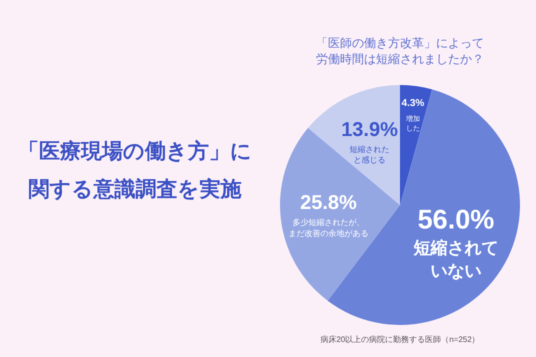  What do you see at coordinates (400, 51) in the screenshot?
I see `subtitle: 「医師の働き方改革」によって労働時間は短縮されましたか？` at bounding box center [400, 51].